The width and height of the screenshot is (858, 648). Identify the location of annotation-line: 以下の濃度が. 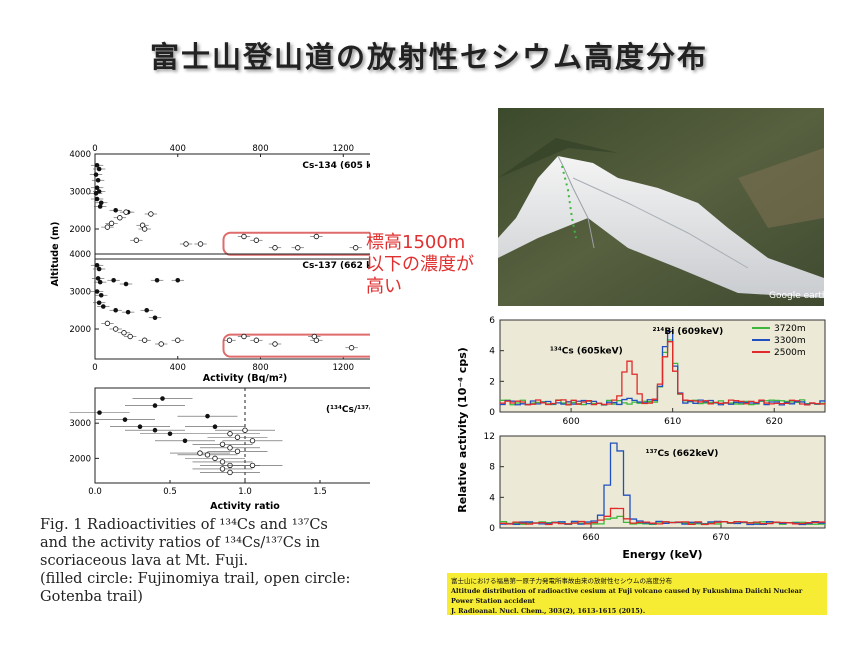
(420, 264).